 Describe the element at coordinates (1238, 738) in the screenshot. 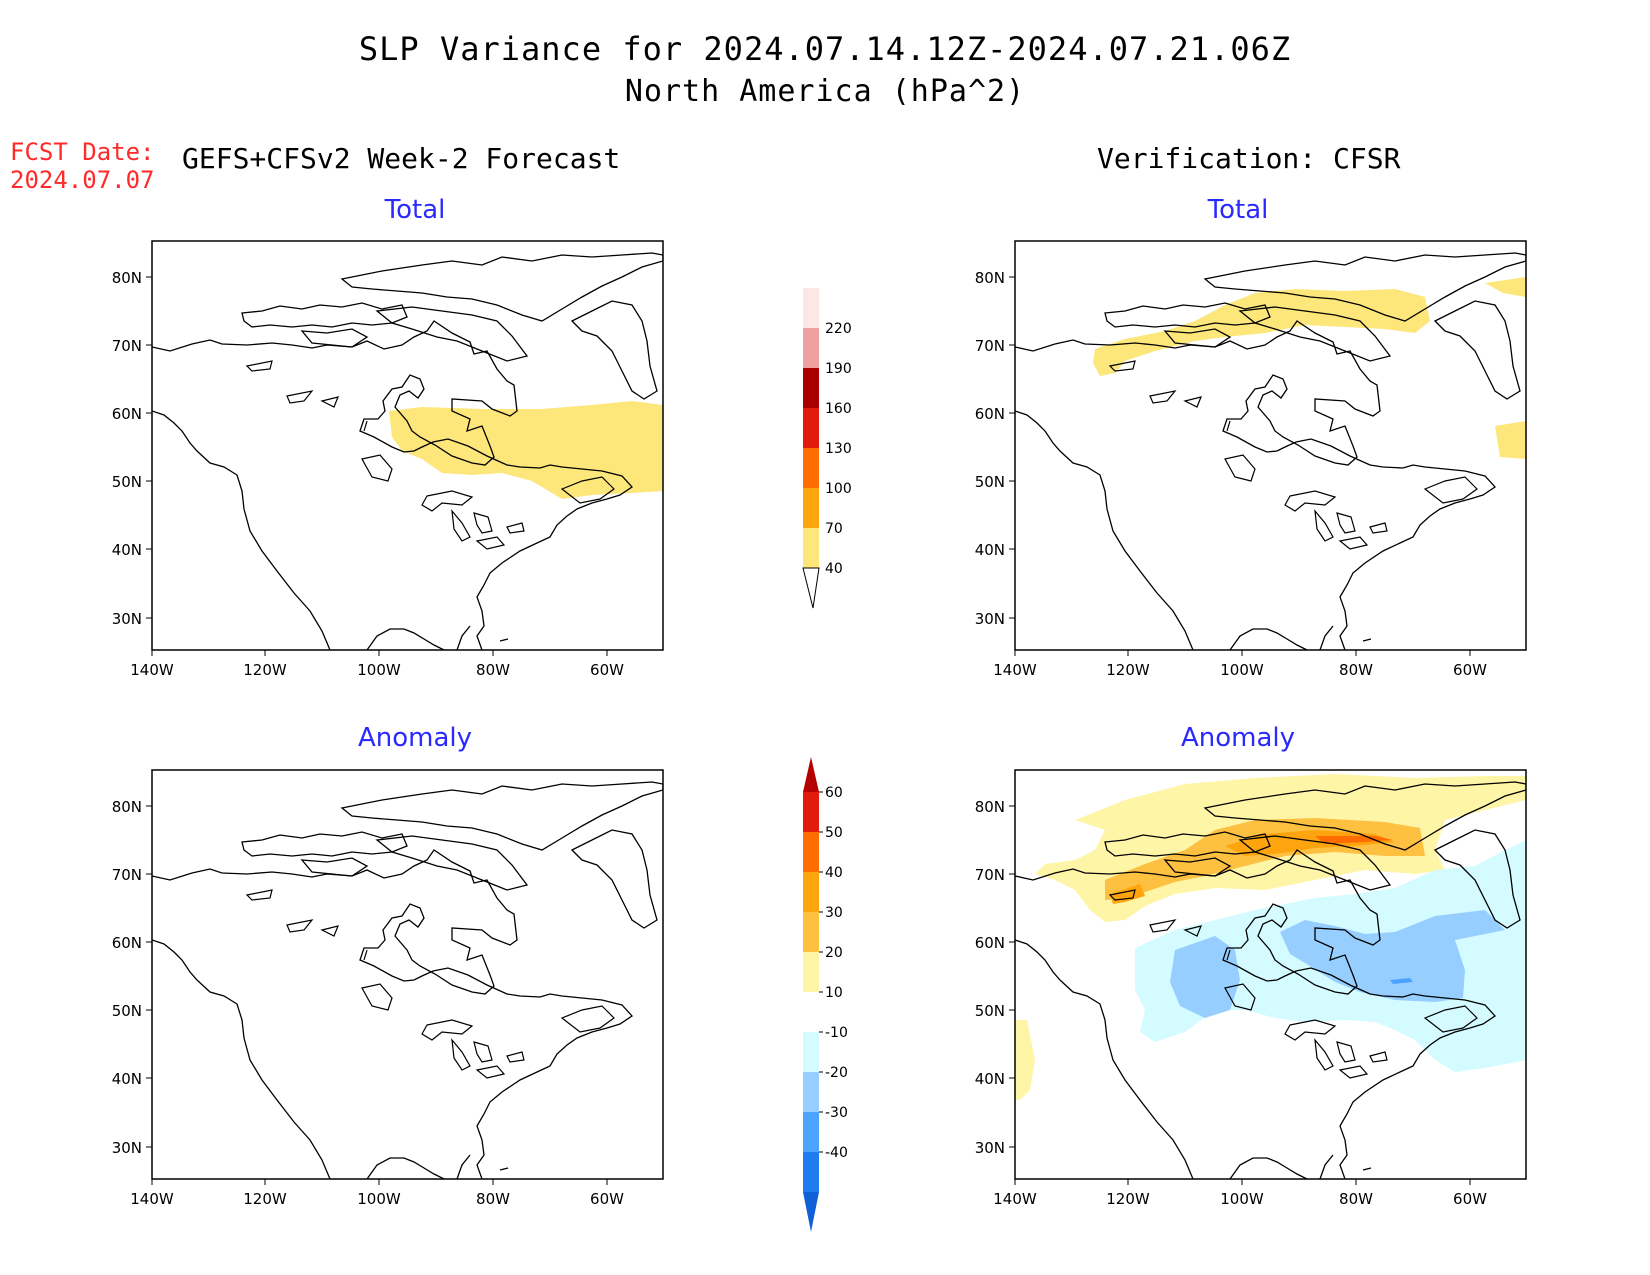

I see `panel-title-verification-anomaly: Anomaly` at that location.